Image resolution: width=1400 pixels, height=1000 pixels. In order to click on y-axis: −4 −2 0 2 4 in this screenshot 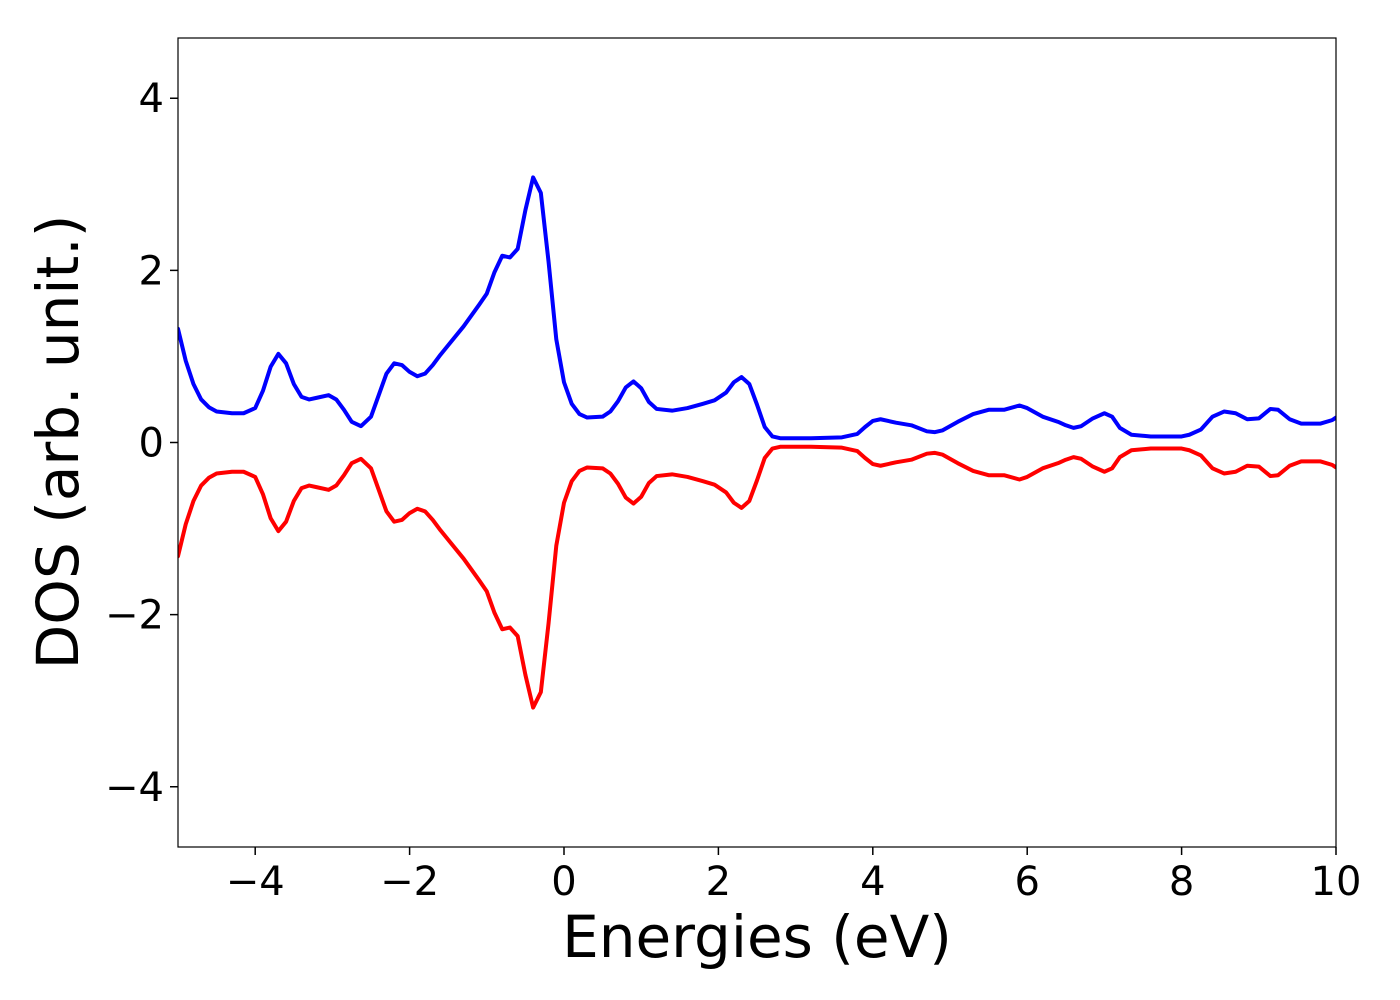, I will do `click(141, 443)`.